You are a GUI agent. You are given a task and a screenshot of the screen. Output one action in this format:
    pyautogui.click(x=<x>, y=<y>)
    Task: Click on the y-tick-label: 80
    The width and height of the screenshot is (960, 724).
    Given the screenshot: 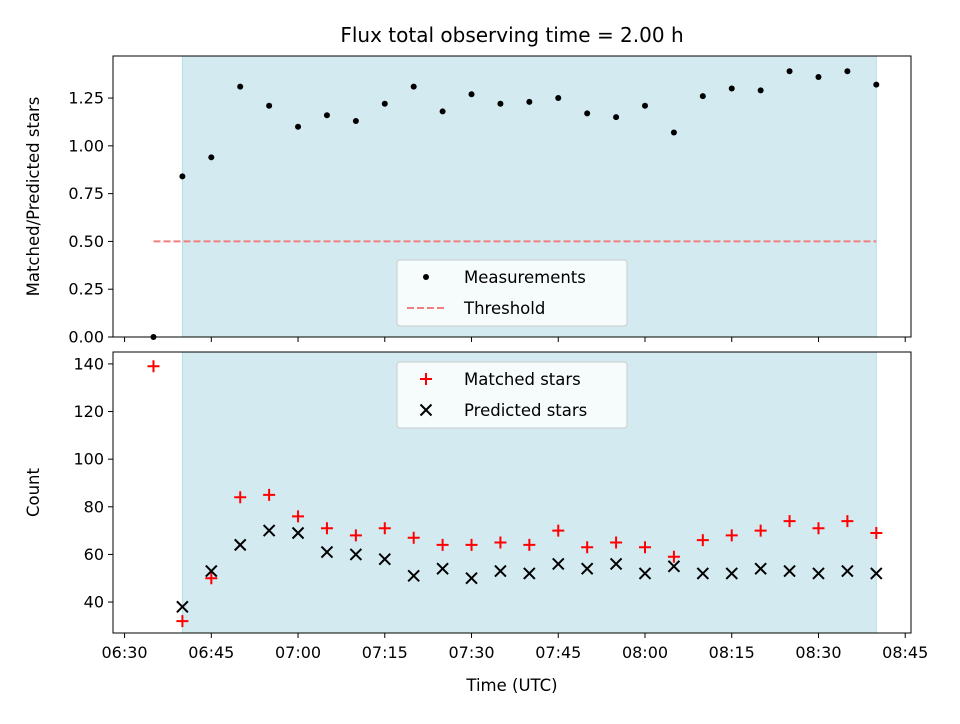 What is the action you would take?
    pyautogui.click(x=94, y=506)
    